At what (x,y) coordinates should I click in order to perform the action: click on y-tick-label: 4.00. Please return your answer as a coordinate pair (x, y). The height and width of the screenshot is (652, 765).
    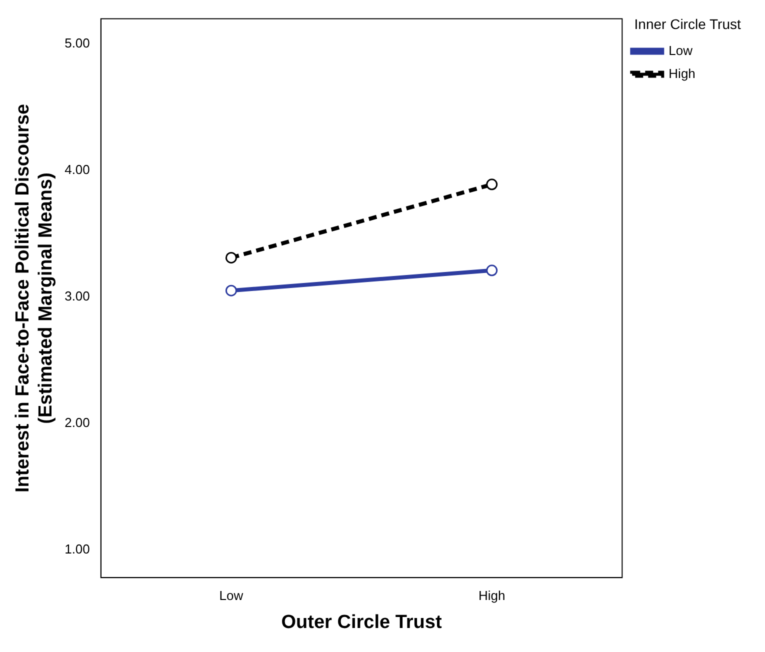
    Looking at the image, I should click on (77, 170).